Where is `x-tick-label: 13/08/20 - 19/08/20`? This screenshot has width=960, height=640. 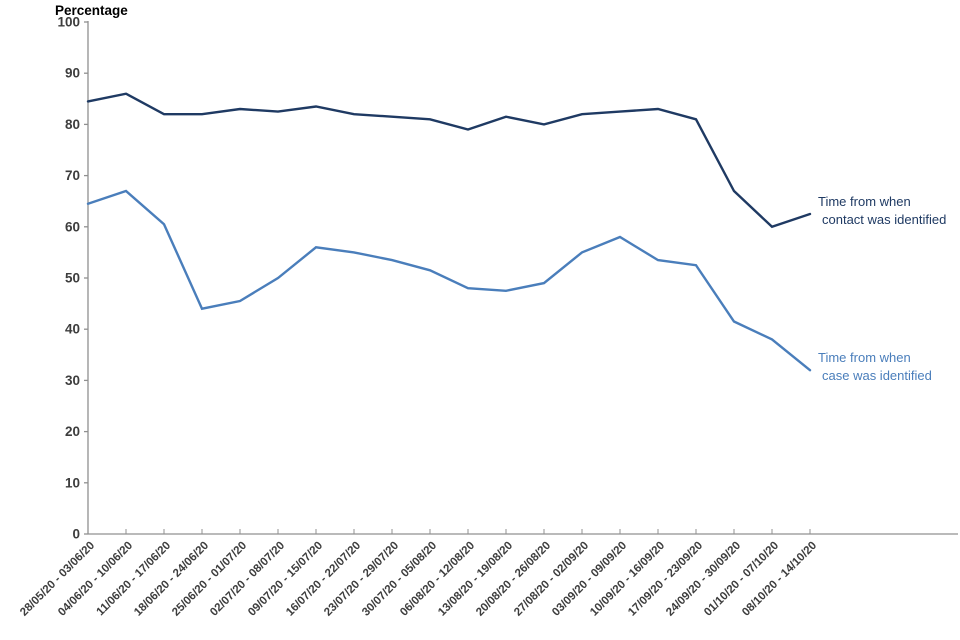 x-tick-label: 13/08/20 - 19/08/20 is located at coordinates (475, 579).